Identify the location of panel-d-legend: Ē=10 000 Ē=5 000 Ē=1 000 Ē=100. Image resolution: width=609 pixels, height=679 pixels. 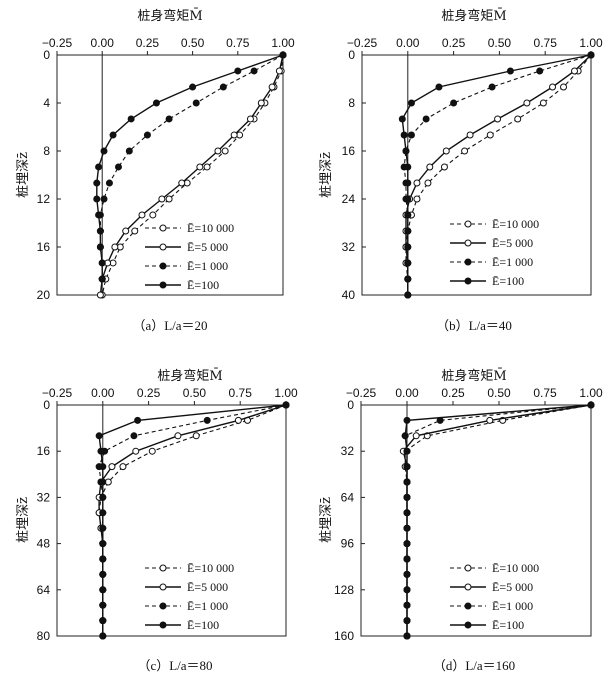
(494, 596).